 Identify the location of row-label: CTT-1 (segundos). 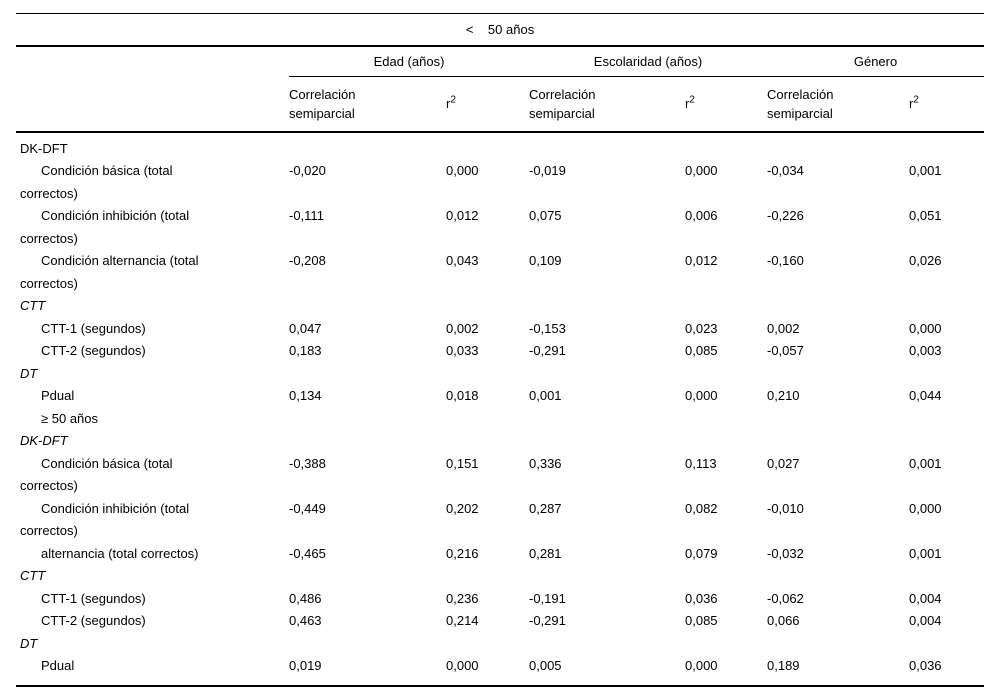
(93, 598).